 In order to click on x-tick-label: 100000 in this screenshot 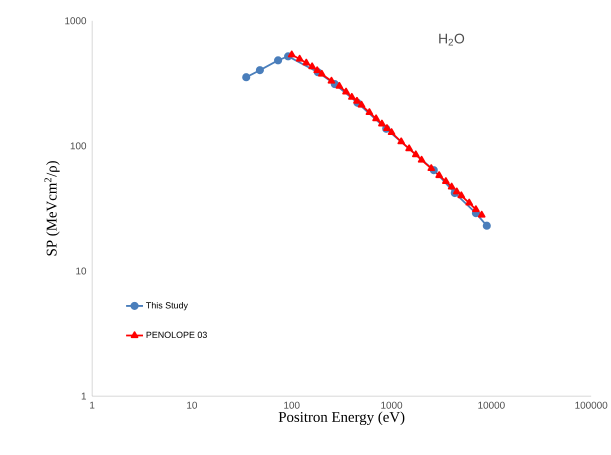, I will do `click(591, 405)`.